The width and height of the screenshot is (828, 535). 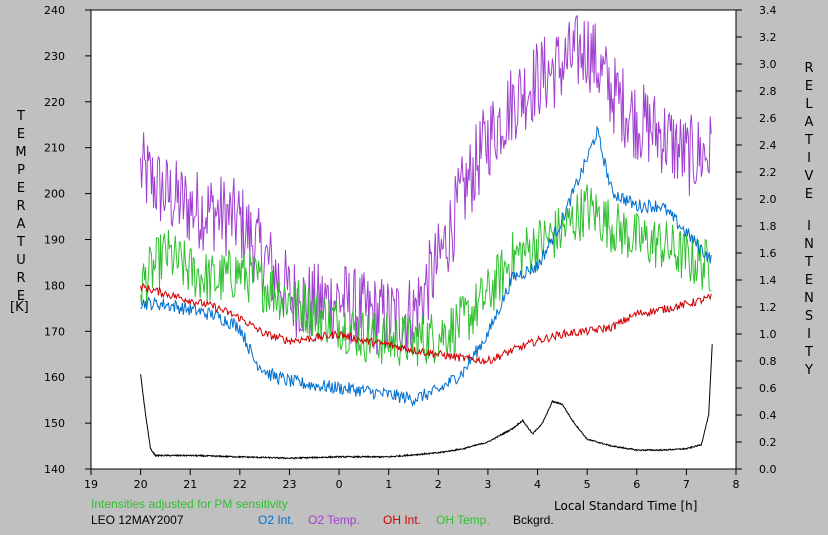 What do you see at coordinates (276, 520) in the screenshot?
I see `legend-o2-int: O2 Int.` at bounding box center [276, 520].